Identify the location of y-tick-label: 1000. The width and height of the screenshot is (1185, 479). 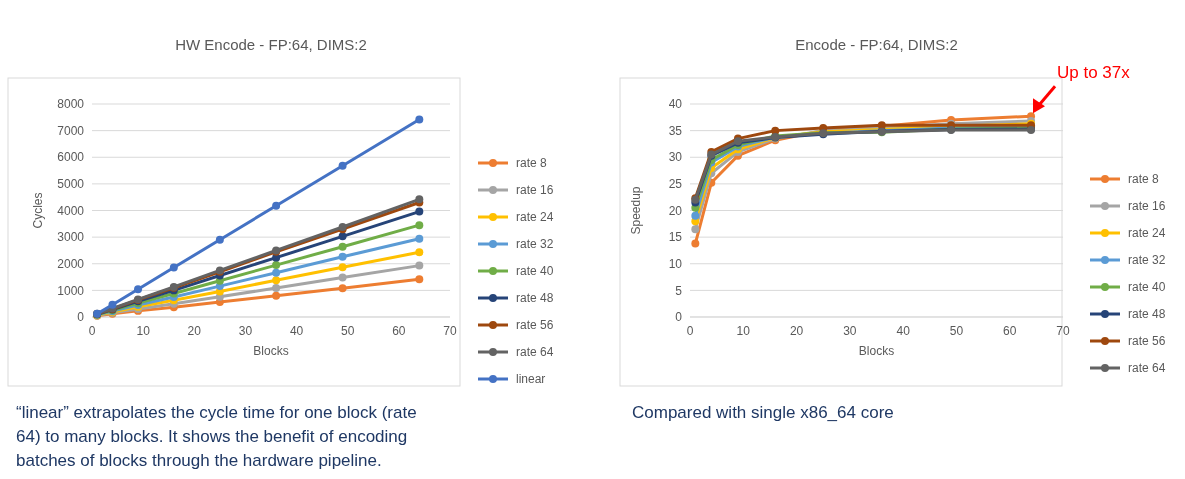
(71, 290).